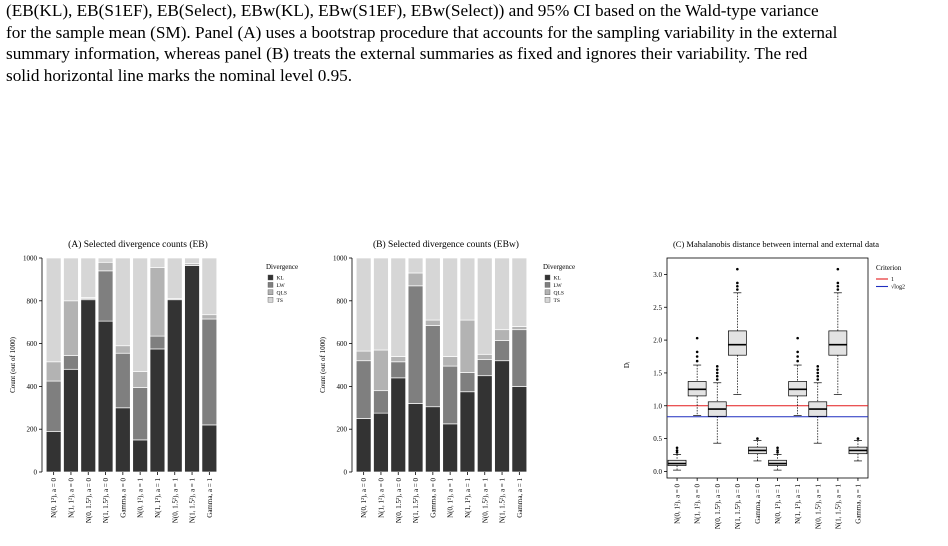 The height and width of the screenshot is (546, 948). What do you see at coordinates (889, 268) in the screenshot?
I see `legend-title: Criterion` at bounding box center [889, 268].